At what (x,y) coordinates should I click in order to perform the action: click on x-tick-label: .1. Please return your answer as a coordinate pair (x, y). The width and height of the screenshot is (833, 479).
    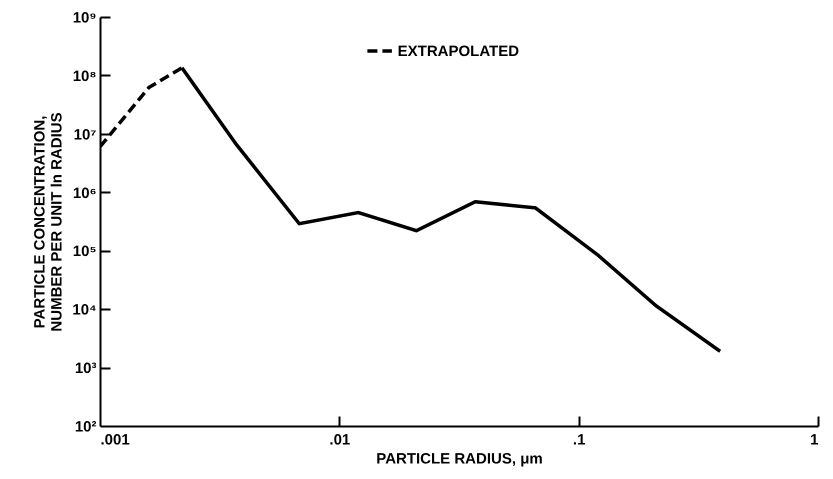
    Looking at the image, I should click on (579, 440).